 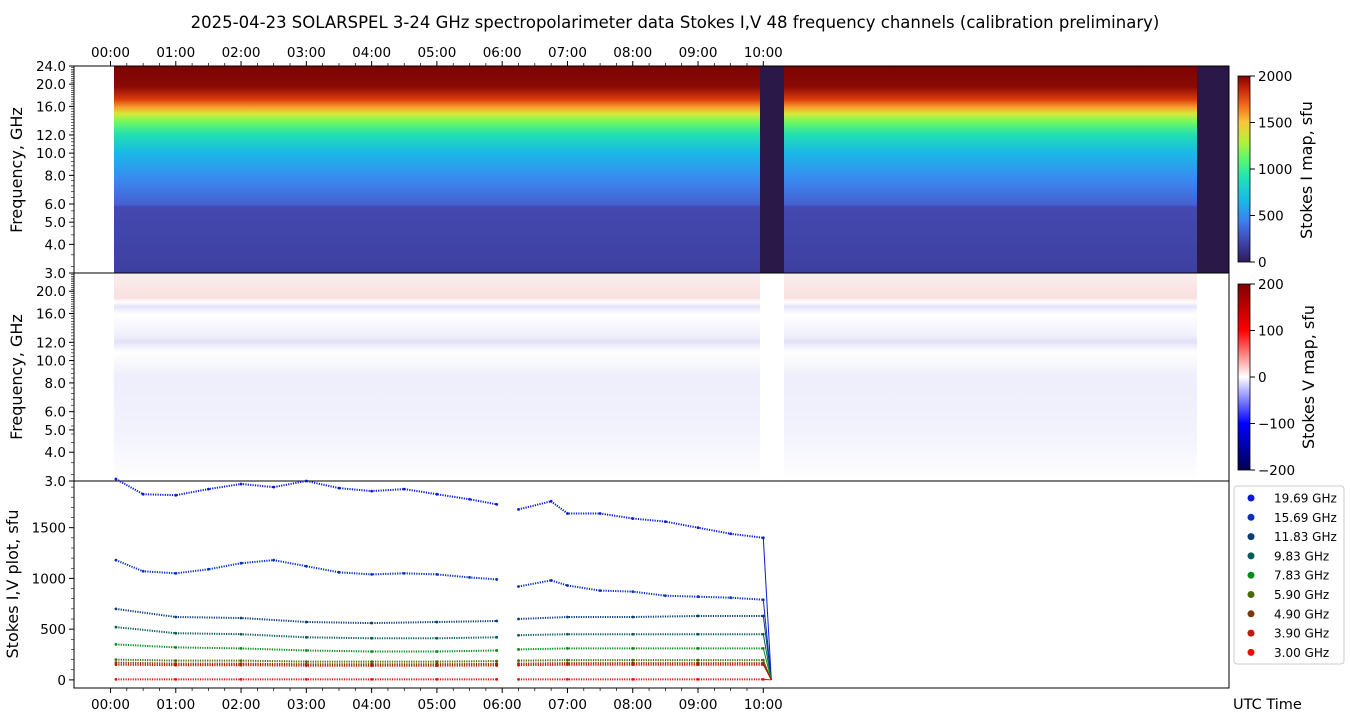 What do you see at coordinates (1305, 499) in the screenshot?
I see `legend-label: 19.69 GHz` at bounding box center [1305, 499].